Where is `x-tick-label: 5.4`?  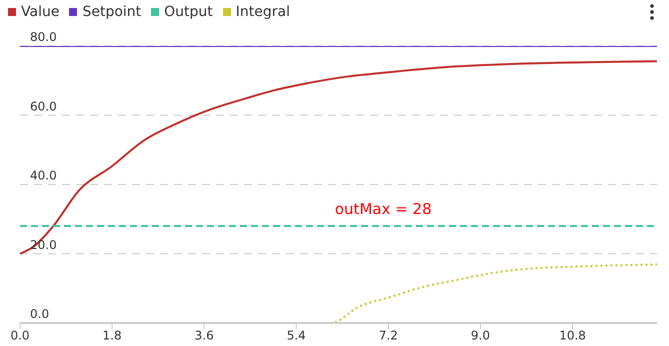
x-tick-label: 5.4 is located at coordinates (296, 335).